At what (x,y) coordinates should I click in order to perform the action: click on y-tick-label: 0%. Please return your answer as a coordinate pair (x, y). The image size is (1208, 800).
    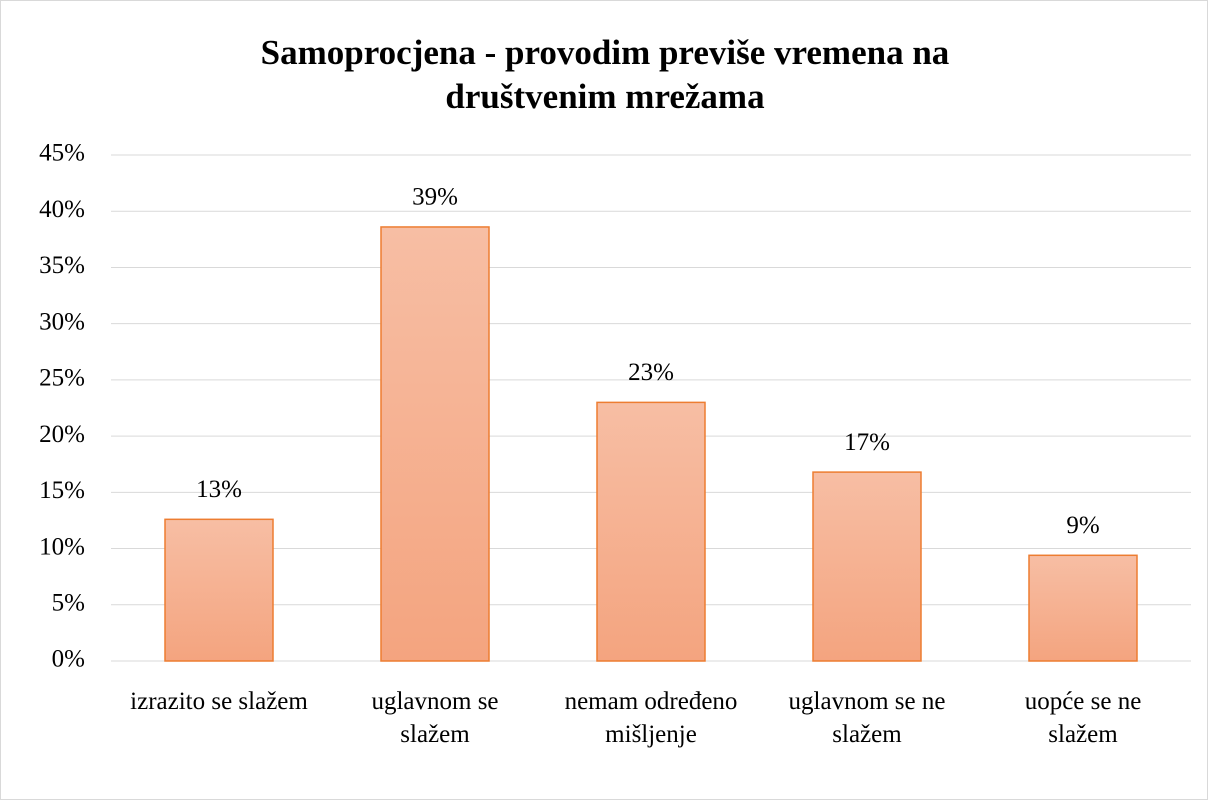
    Looking at the image, I should click on (68, 659).